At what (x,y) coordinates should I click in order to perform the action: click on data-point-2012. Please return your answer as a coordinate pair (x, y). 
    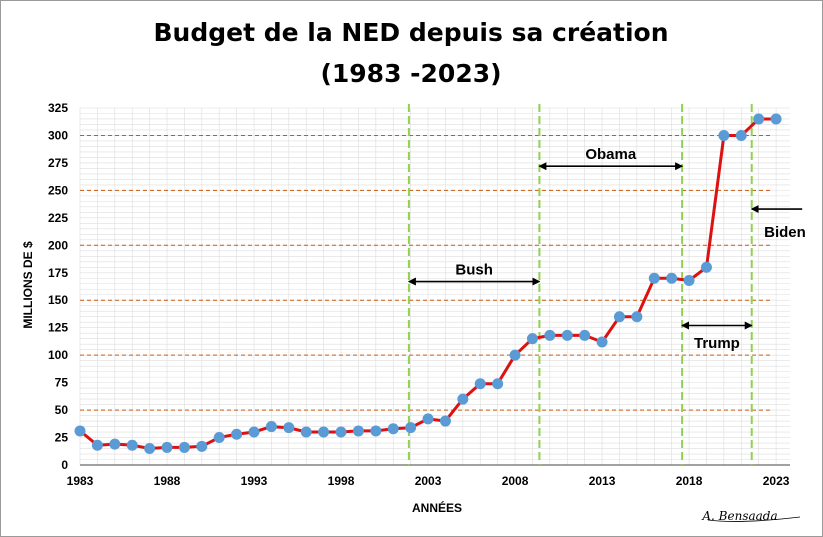
    Looking at the image, I should click on (585, 335).